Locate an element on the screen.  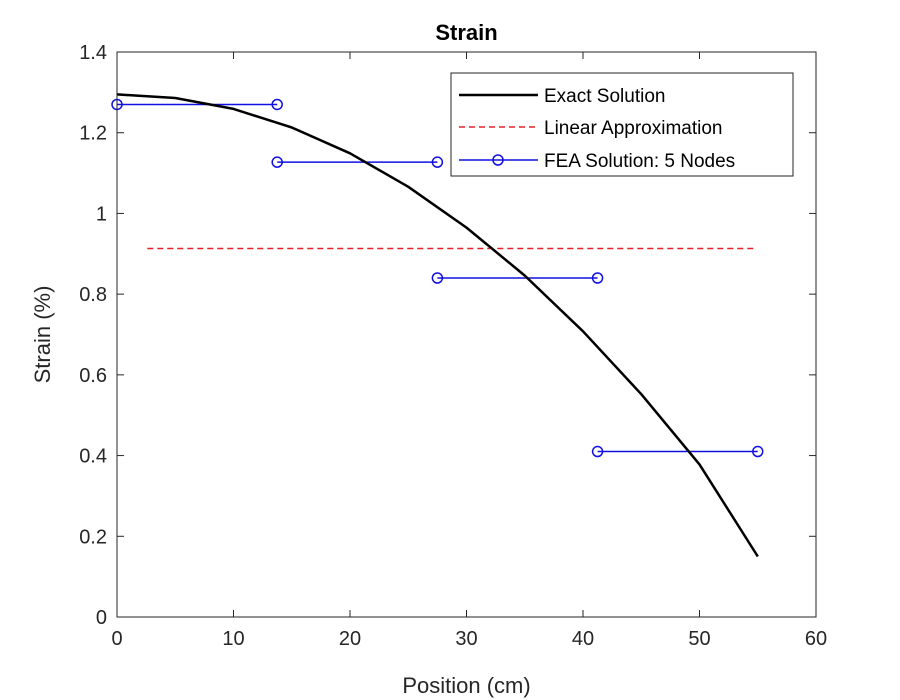
y-axis-label: Strain (%) is located at coordinates (42, 335).